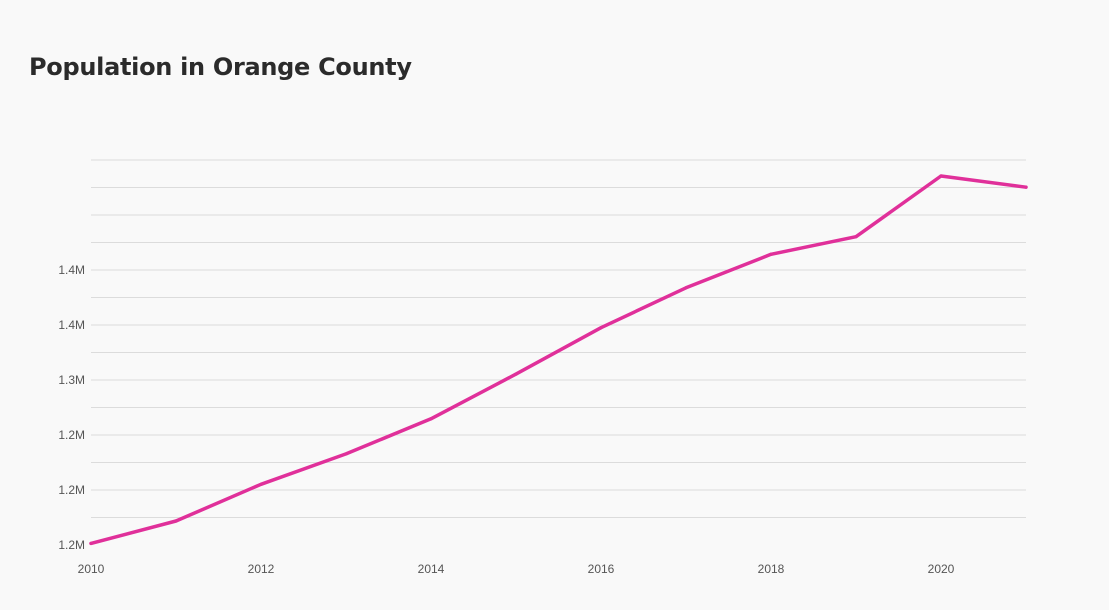 The width and height of the screenshot is (1109, 610). Describe the element at coordinates (91, 569) in the screenshot. I see `x-tick-label: 2010` at that location.